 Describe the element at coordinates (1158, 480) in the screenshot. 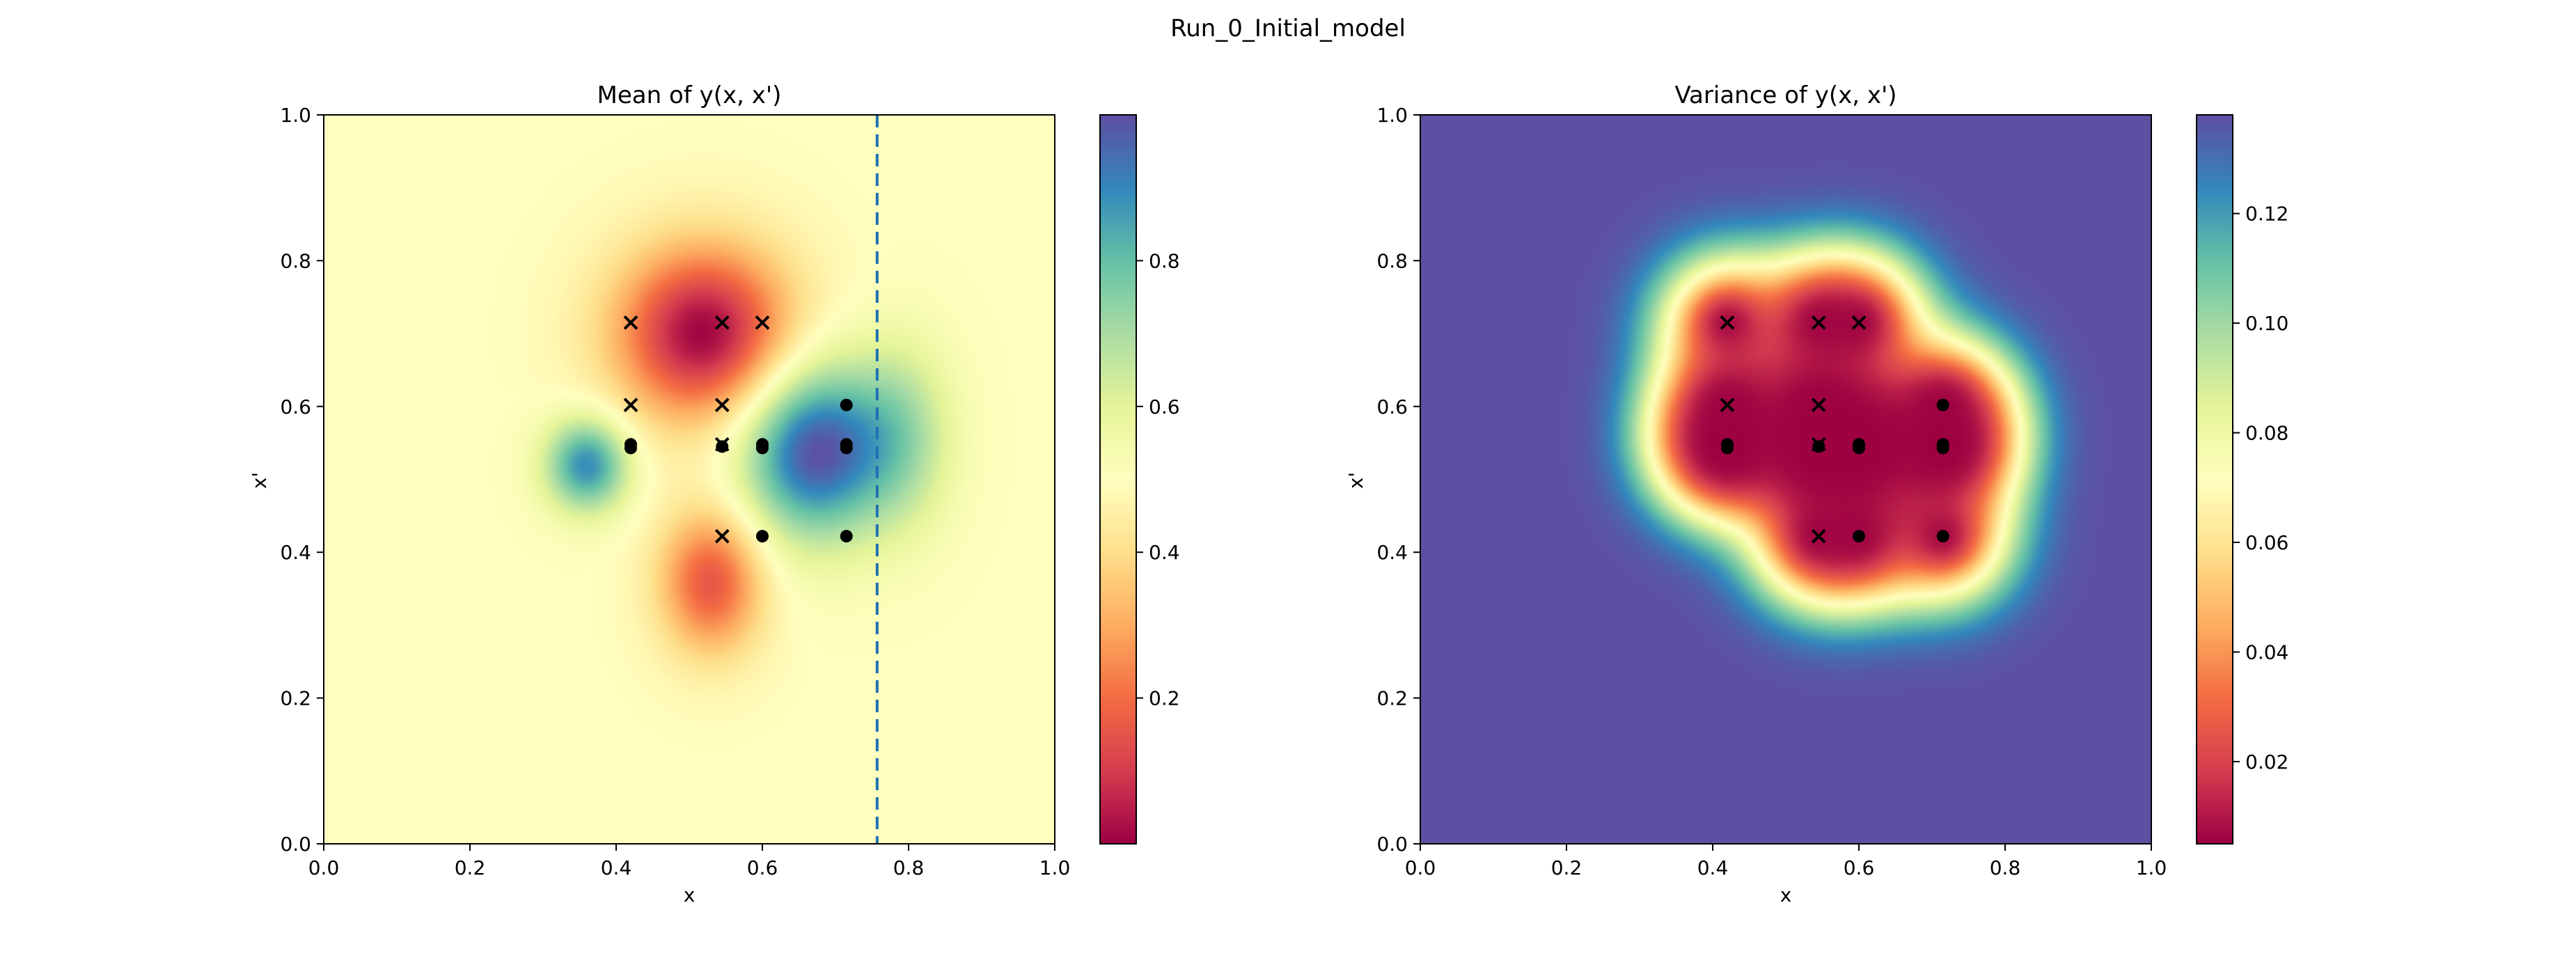

I see `mean-colorbar-ticks: 0.2 0.4 0.6 0.8` at that location.